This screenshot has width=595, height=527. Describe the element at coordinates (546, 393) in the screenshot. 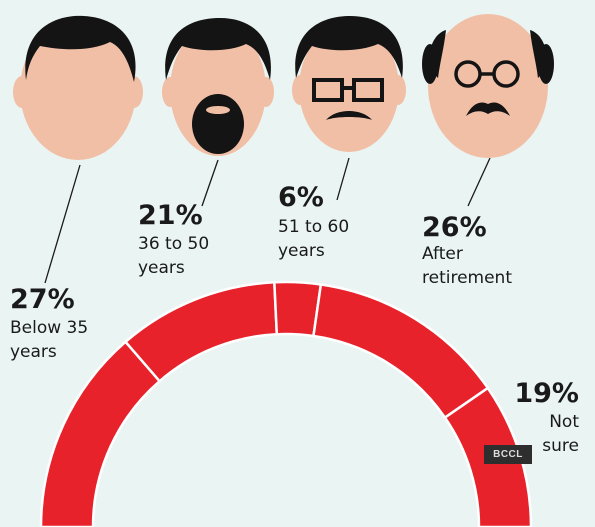

I see `segment-5-percent: 19%` at that location.